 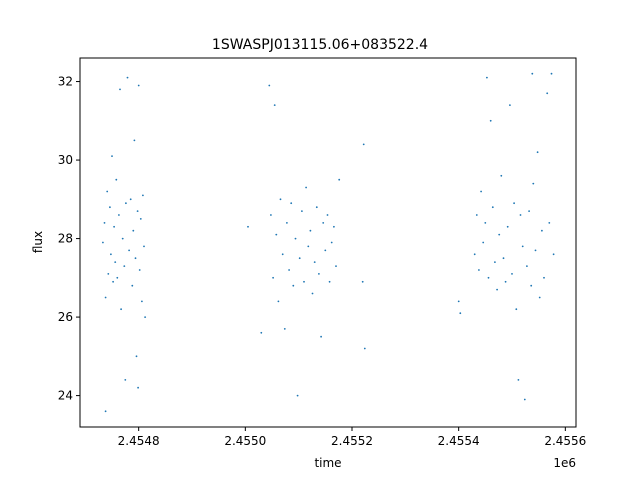 What do you see at coordinates (327, 463) in the screenshot?
I see `x-axis-label: time` at bounding box center [327, 463].